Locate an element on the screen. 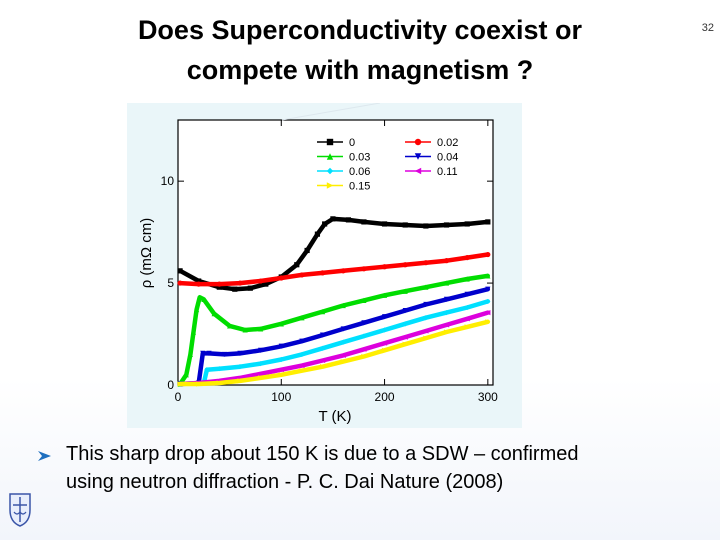  legend-label: 0.04 is located at coordinates (447, 158).